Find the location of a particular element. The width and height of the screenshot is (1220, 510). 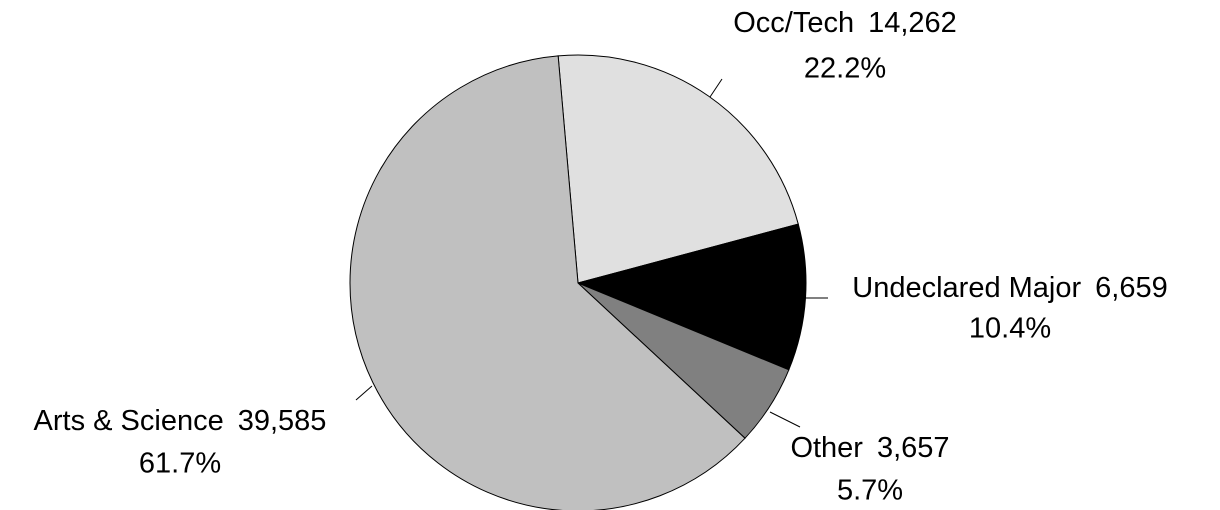

value-label: 39,585 is located at coordinates (282, 421).